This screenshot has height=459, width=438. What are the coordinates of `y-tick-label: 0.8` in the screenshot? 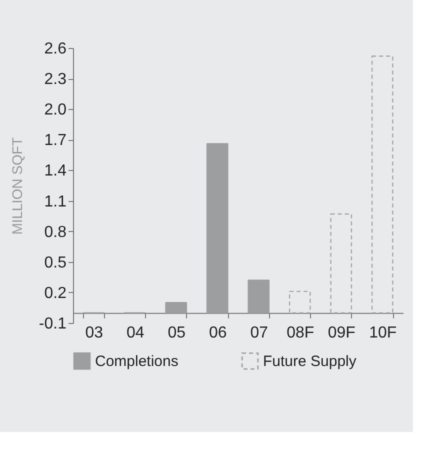 It's located at (55, 232).